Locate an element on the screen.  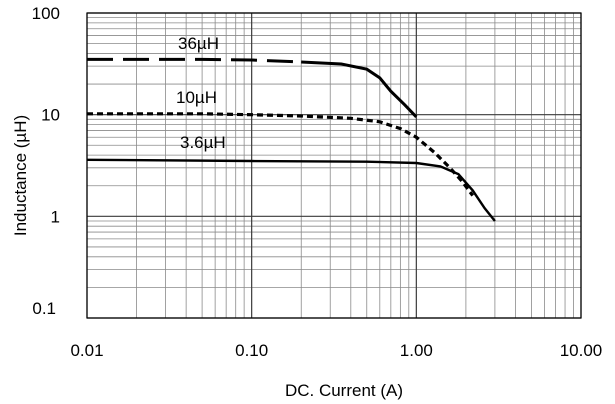
x-tick-label: 0.01 is located at coordinates (86, 350).